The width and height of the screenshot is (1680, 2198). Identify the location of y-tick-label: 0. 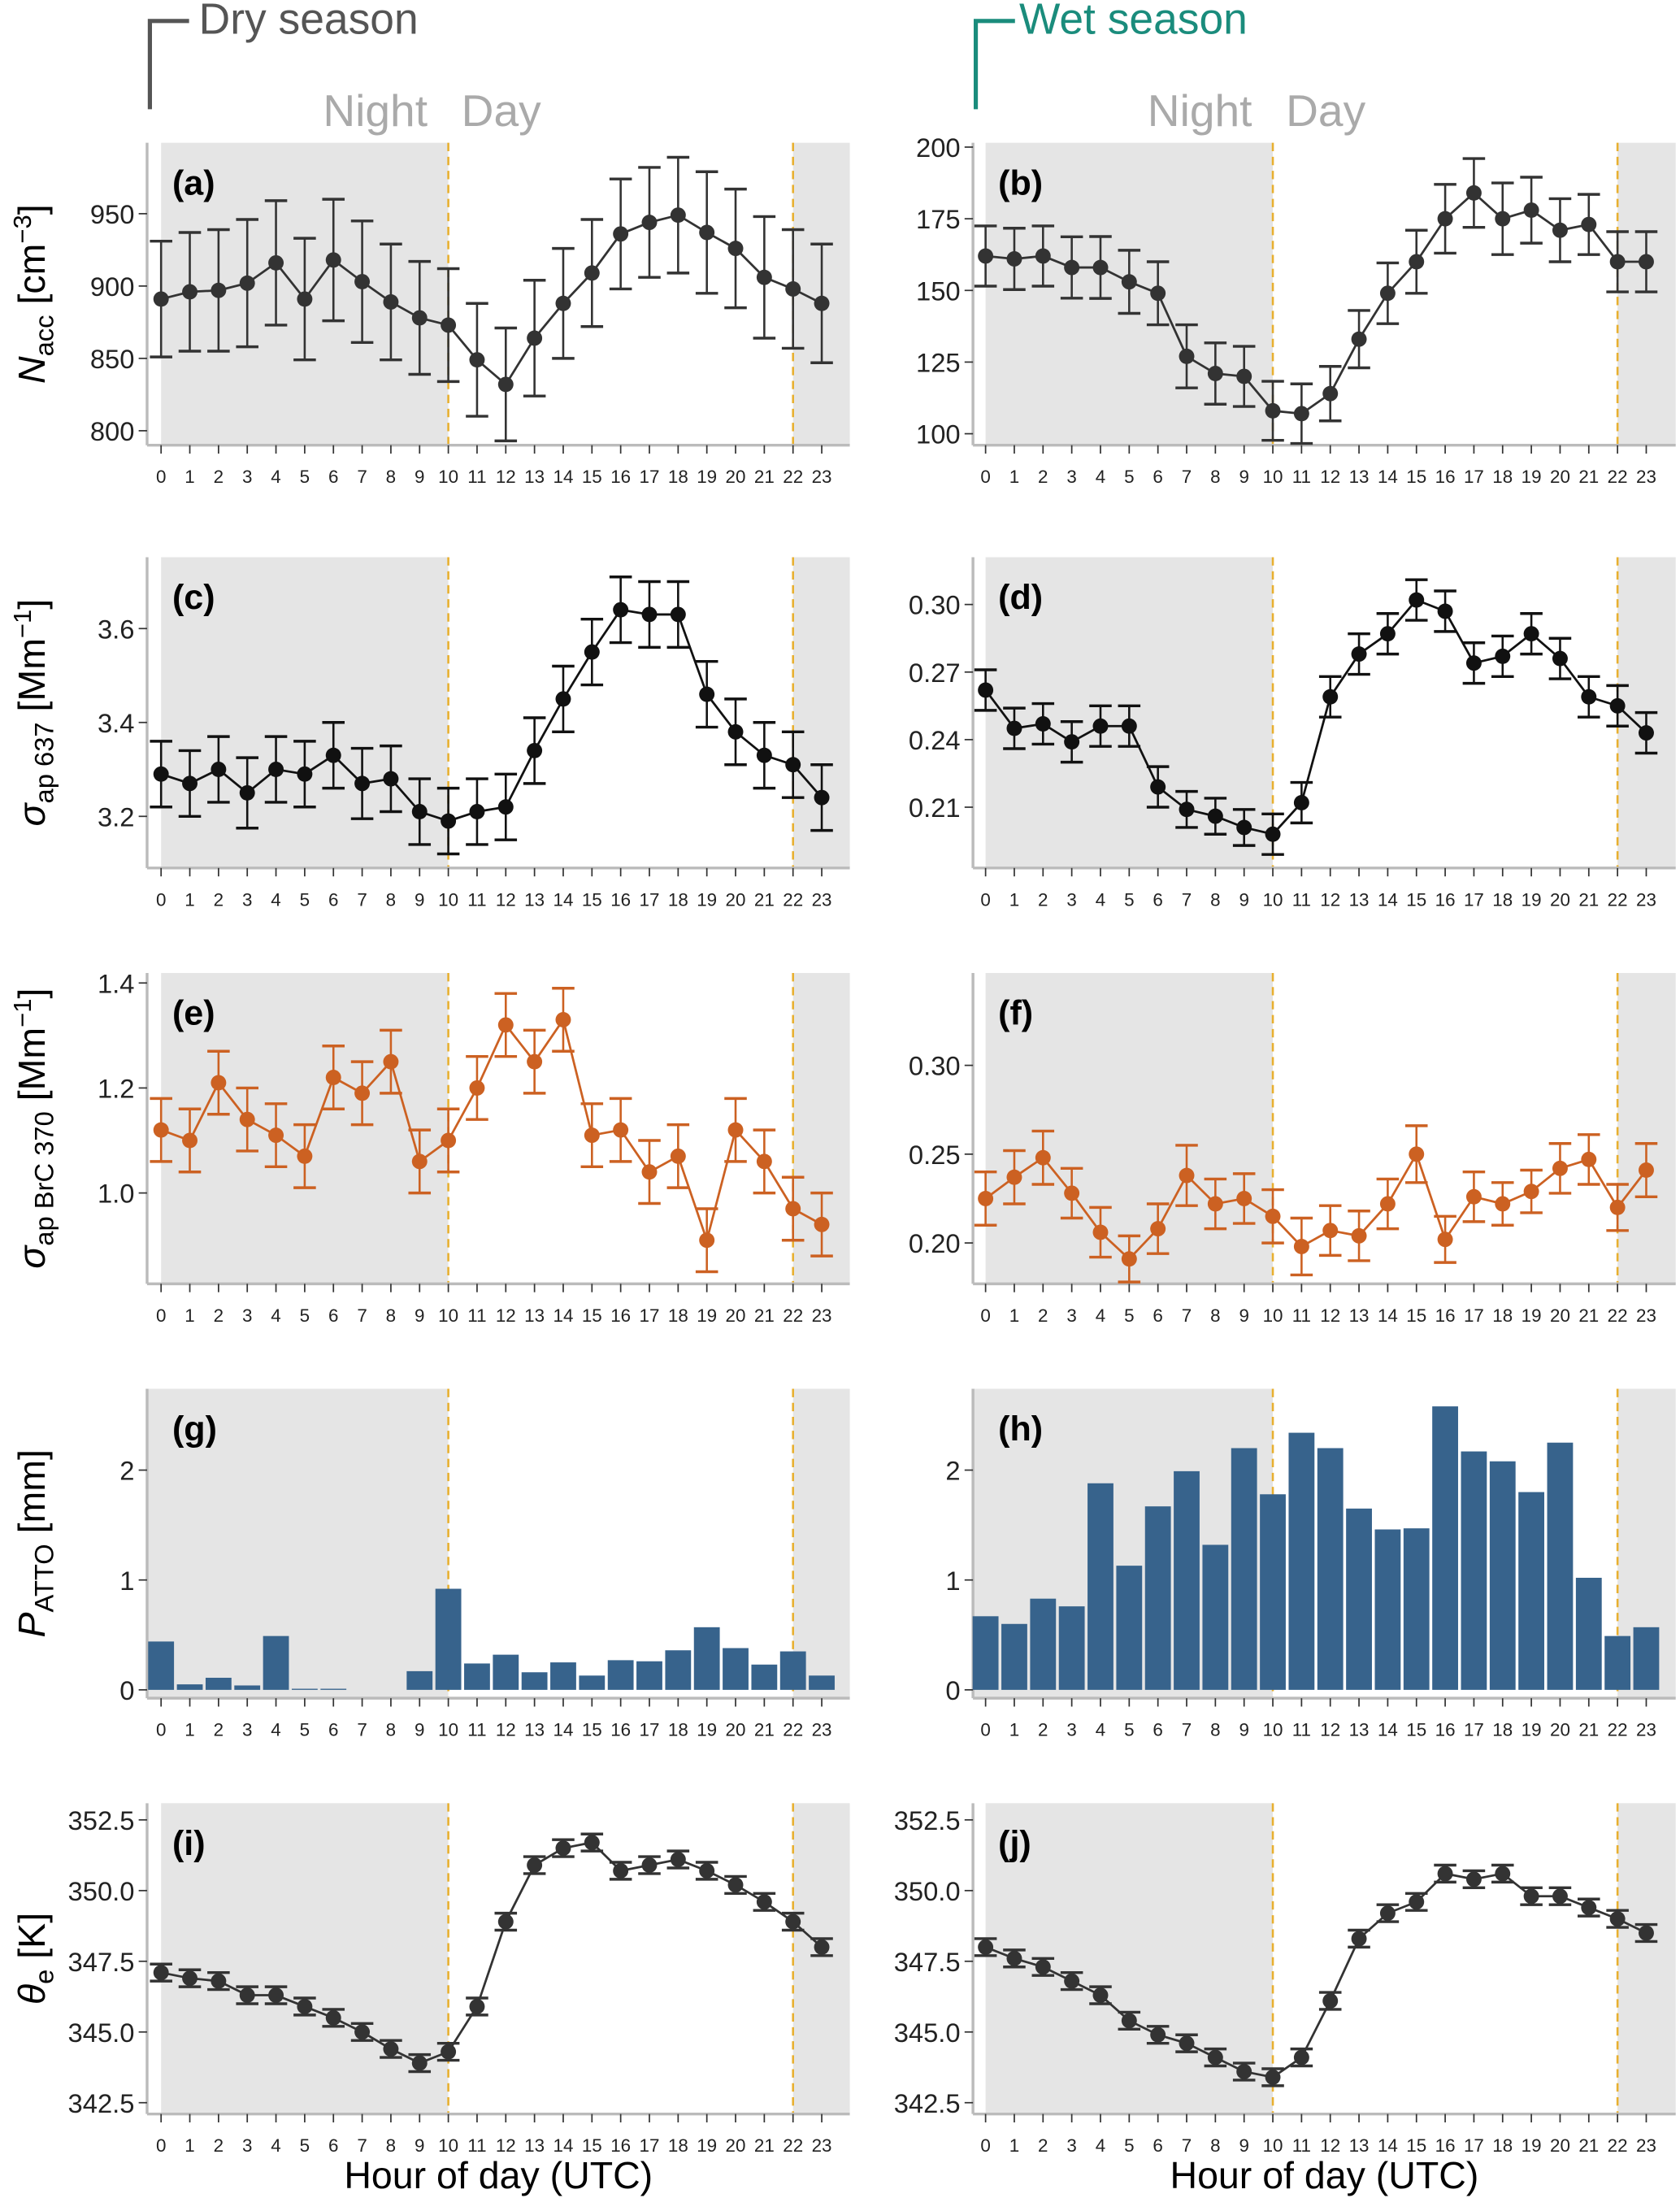
(953, 1690).